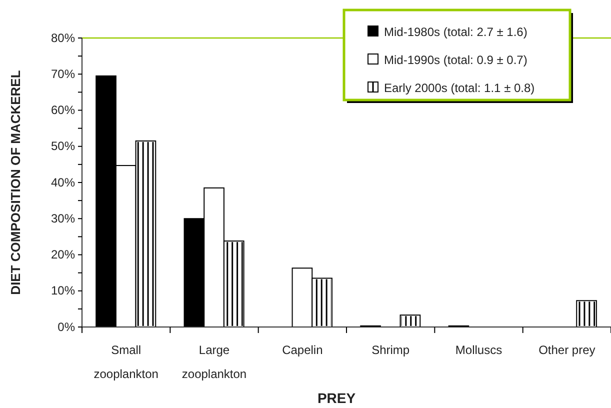 This screenshot has height=408, width=611. What do you see at coordinates (214, 362) in the screenshot?
I see `x-tick-label: Large zooplankton` at bounding box center [214, 362].